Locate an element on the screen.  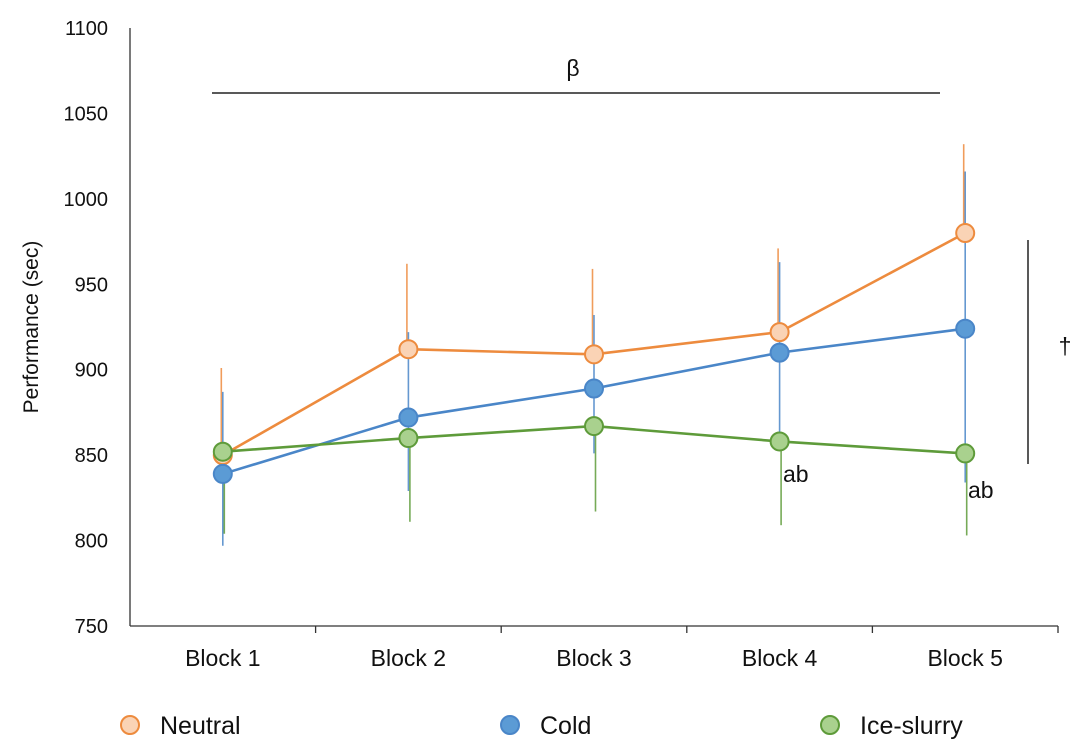
y-tick-labels: 750 800 850 900 950 1000 1050 1100 is located at coordinates (86, 328).